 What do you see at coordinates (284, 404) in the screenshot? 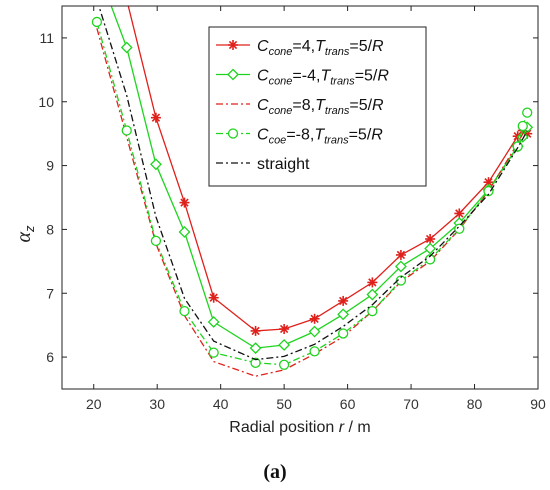
I see `x-tick-label: 50` at bounding box center [284, 404].